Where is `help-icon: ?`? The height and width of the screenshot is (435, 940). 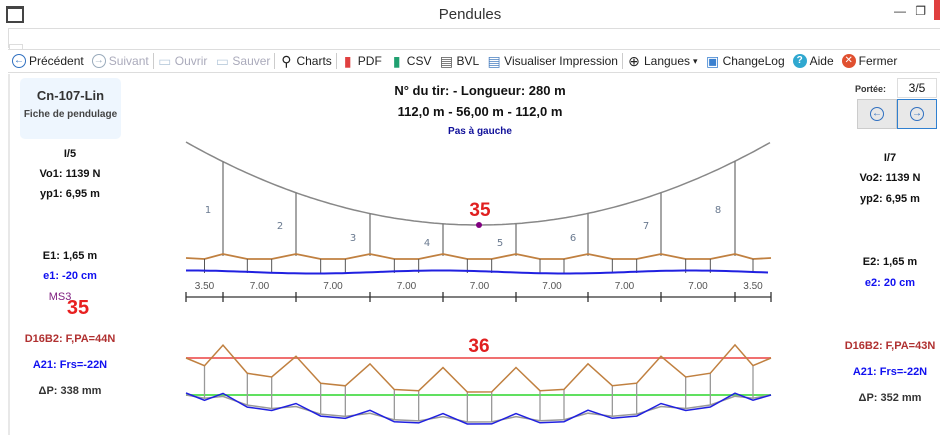
help-icon: ? is located at coordinates (799, 61).